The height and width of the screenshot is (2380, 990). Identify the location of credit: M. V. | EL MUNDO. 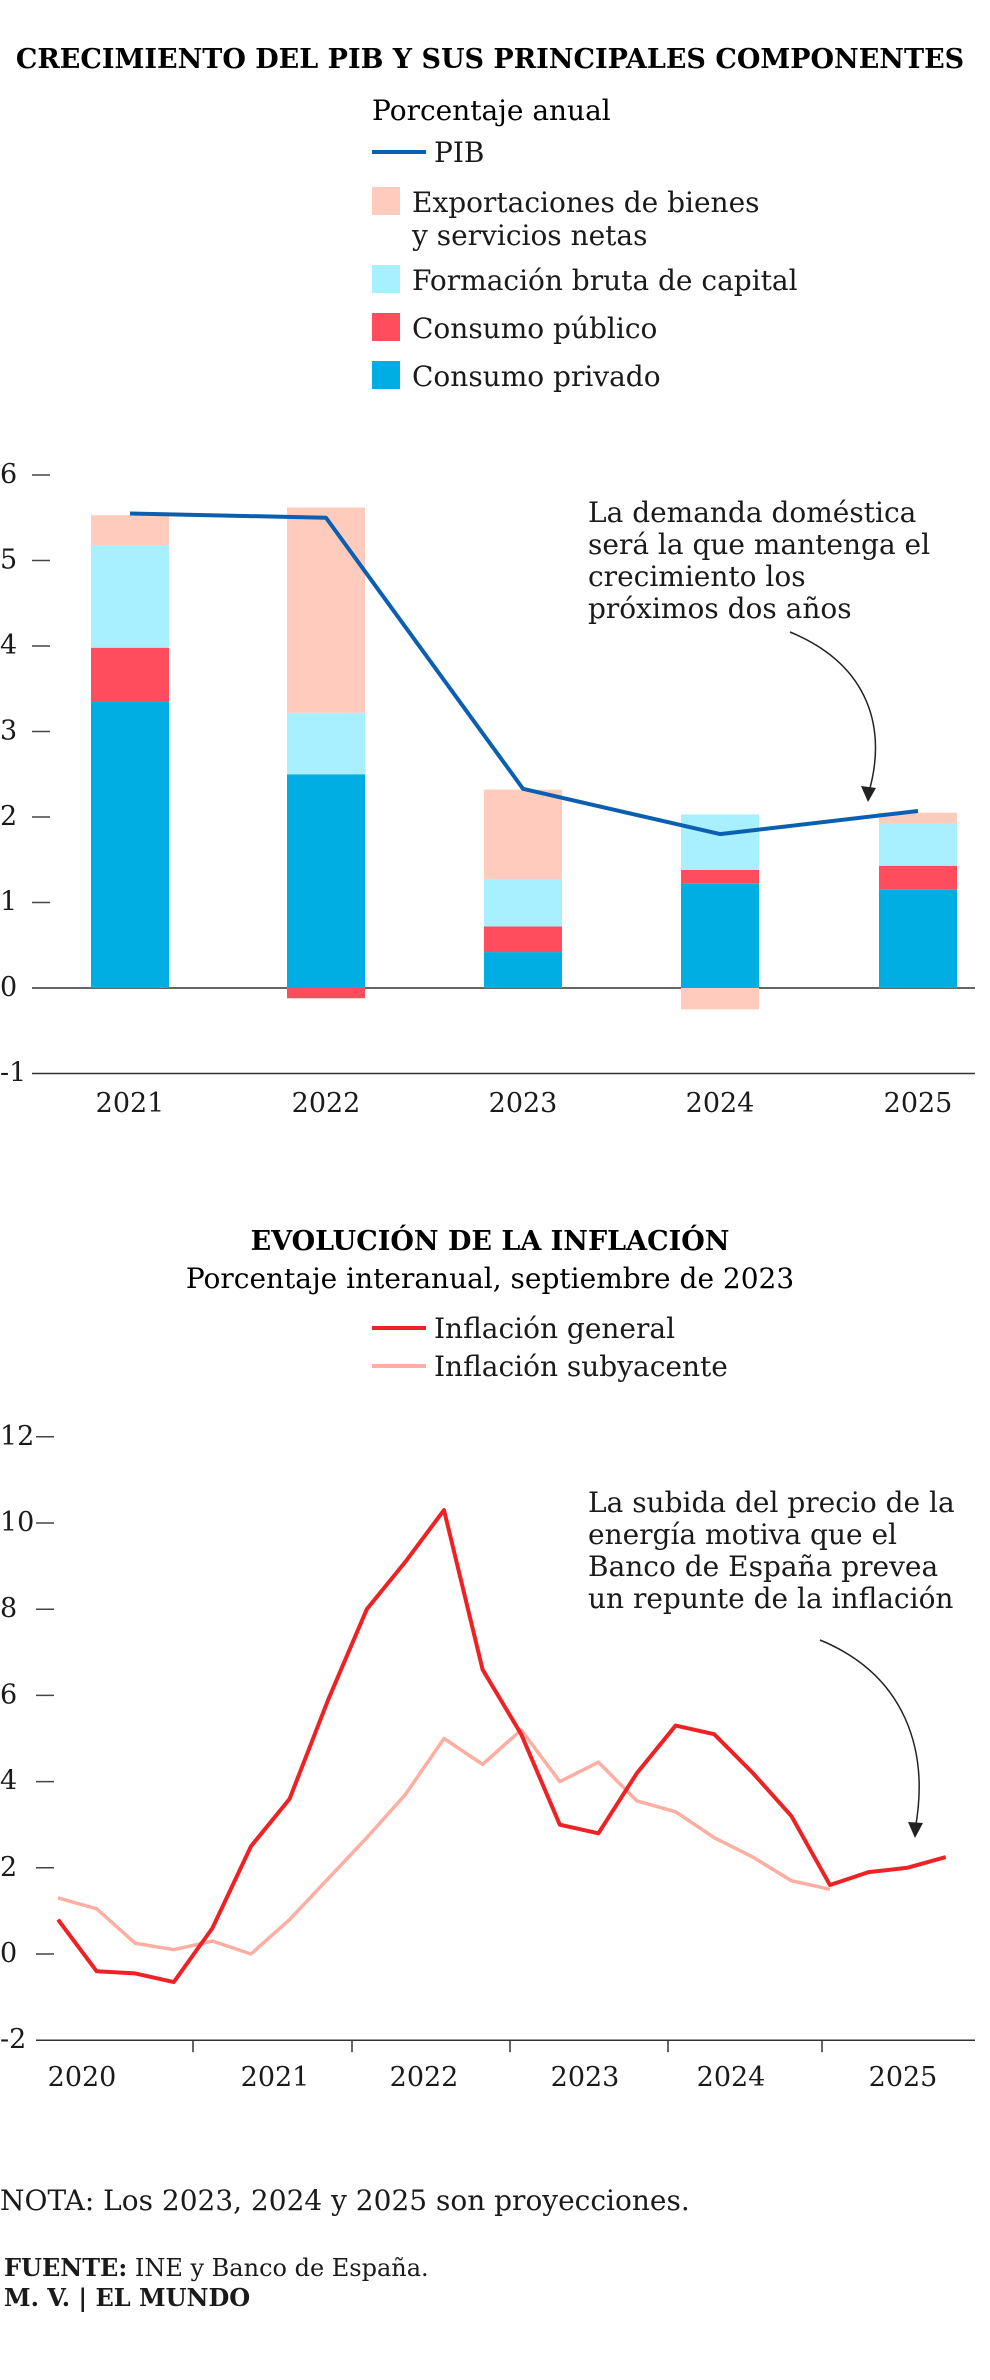
(127, 2297).